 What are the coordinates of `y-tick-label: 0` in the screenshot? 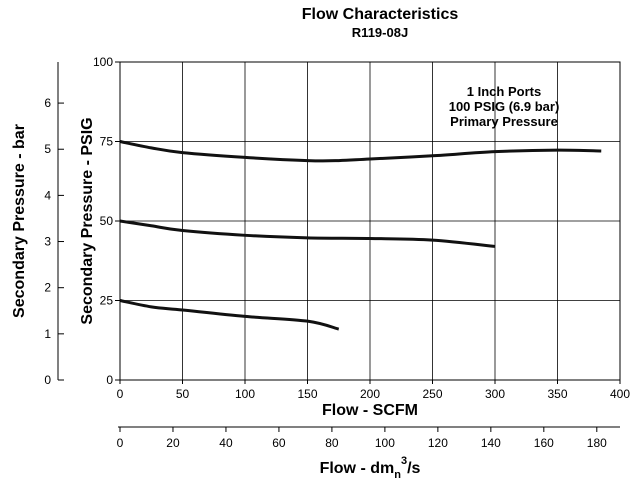 It's located at (109, 380).